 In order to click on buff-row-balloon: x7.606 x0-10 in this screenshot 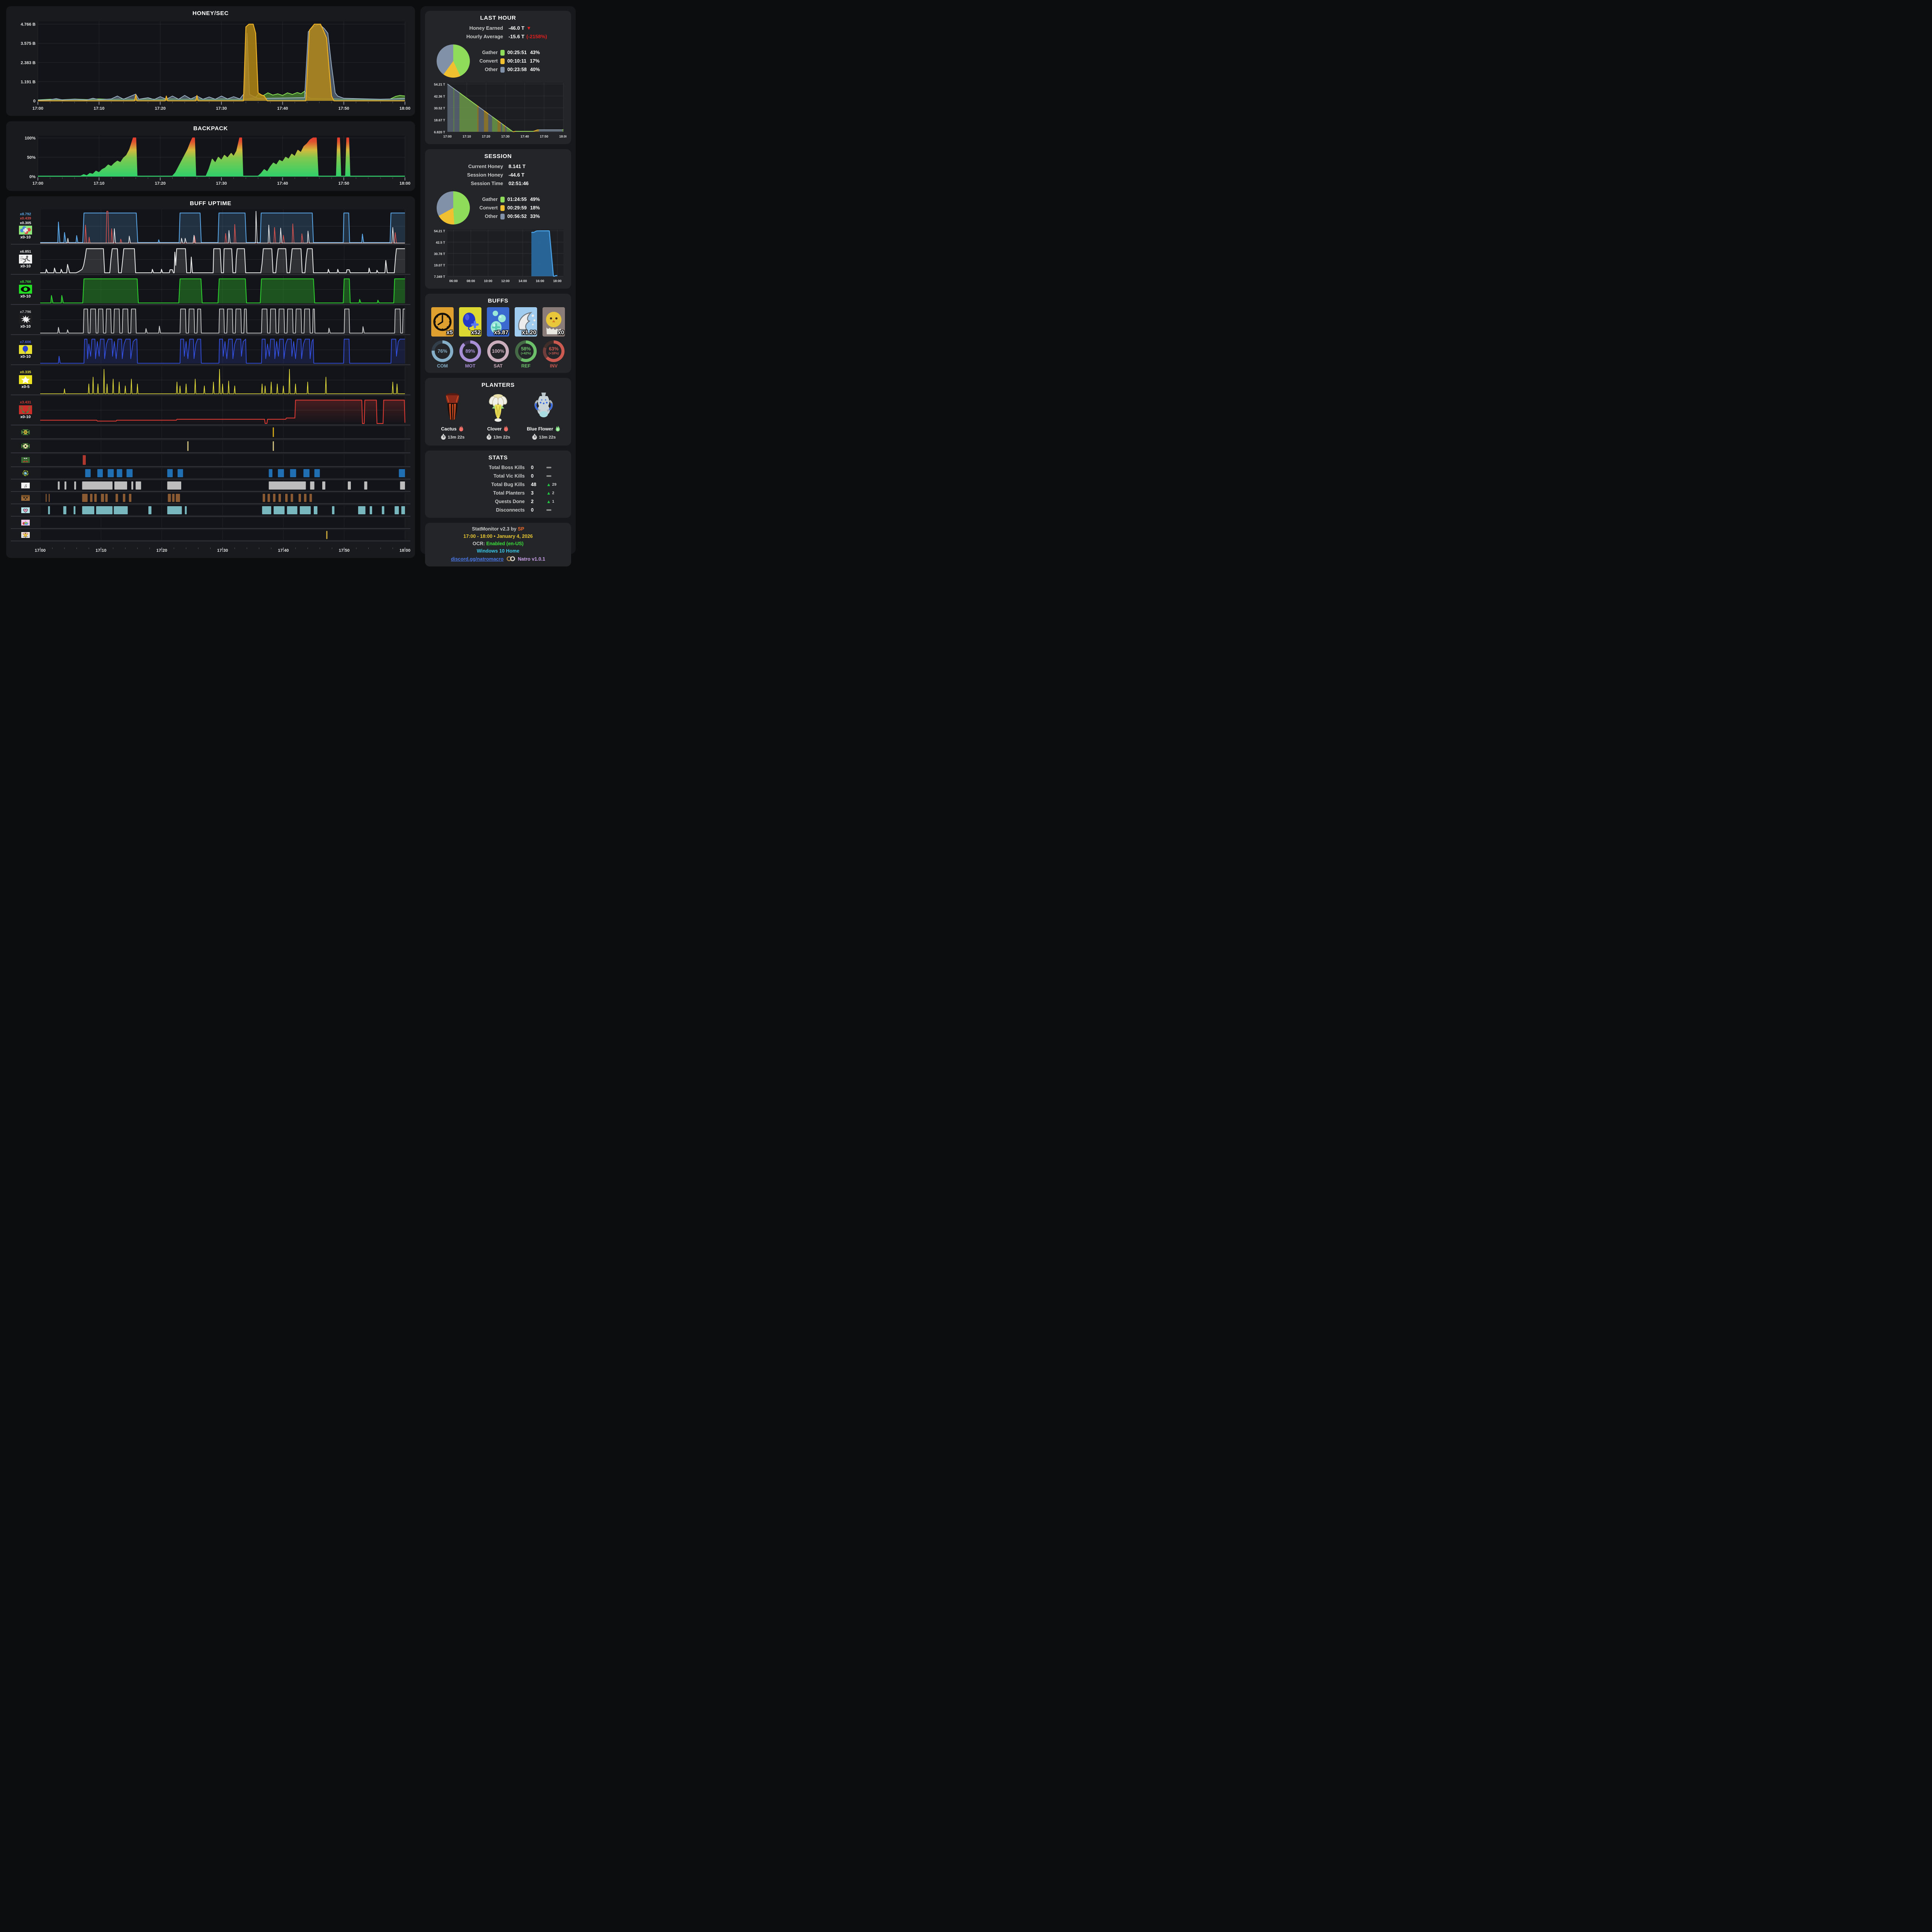, I will do `click(211, 350)`.